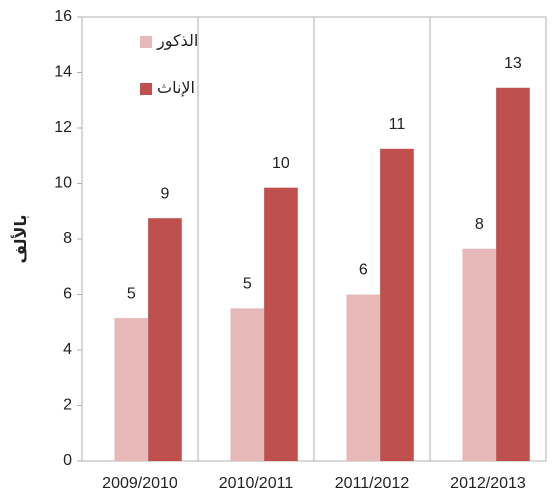 This screenshot has height=499, width=556. Describe the element at coordinates (67, 405) in the screenshot. I see `y-tick-label: 2` at that location.